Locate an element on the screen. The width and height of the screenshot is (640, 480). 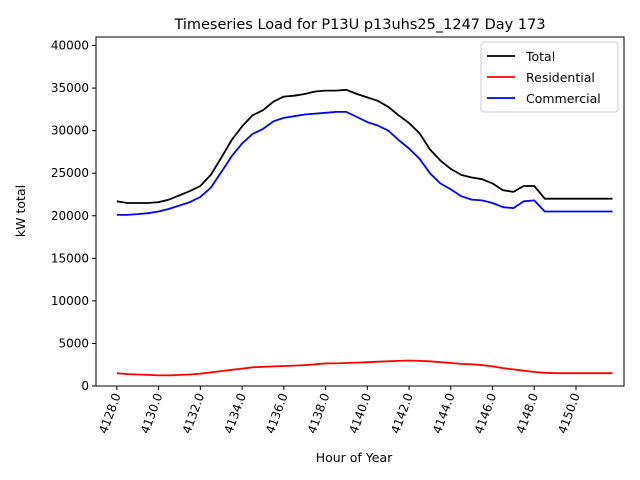
legend: Total Residential Commercial is located at coordinates (549, 77).